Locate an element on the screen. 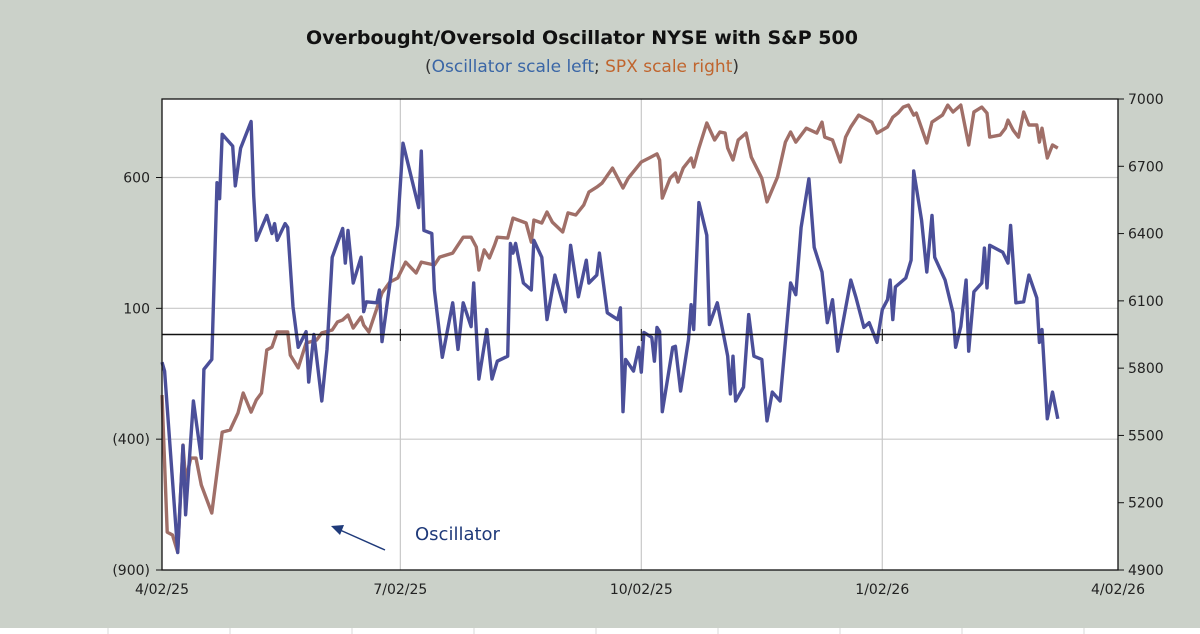 This screenshot has width=1200, height=634. bottom-sheet-strip is located at coordinates (600, 631).